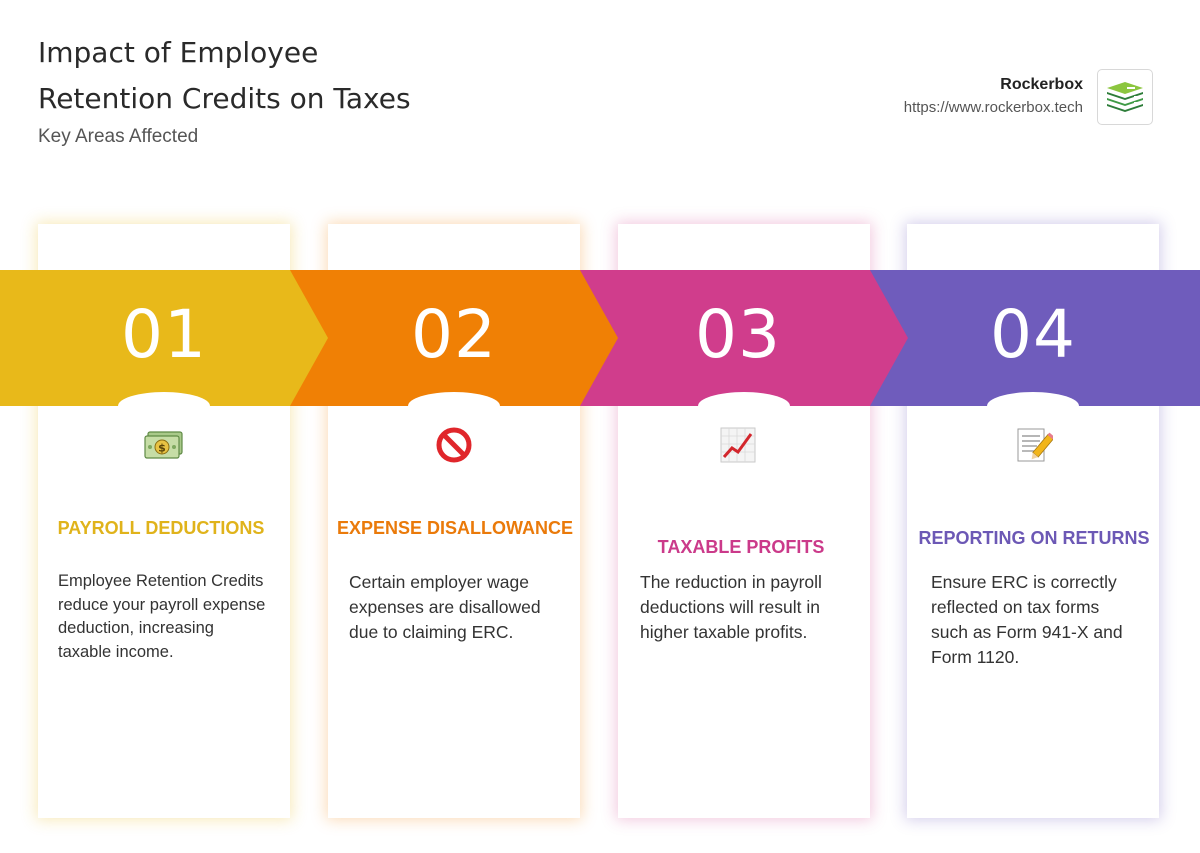  What do you see at coordinates (1041, 84) in the screenshot?
I see `brand-name: Rockerbox` at bounding box center [1041, 84].